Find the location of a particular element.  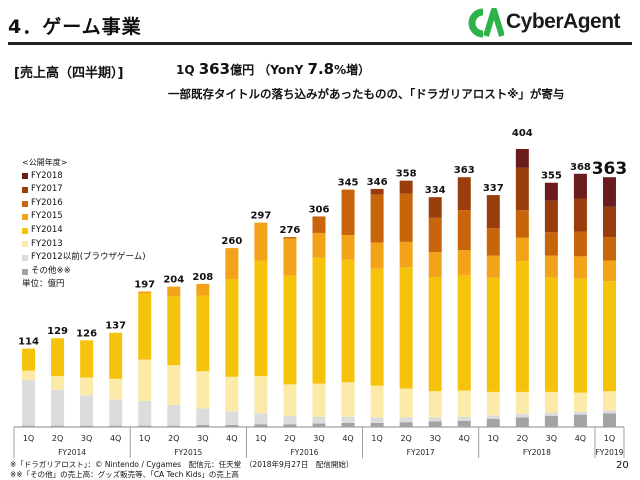

bar-total-label: 355 is located at coordinates (551, 176).